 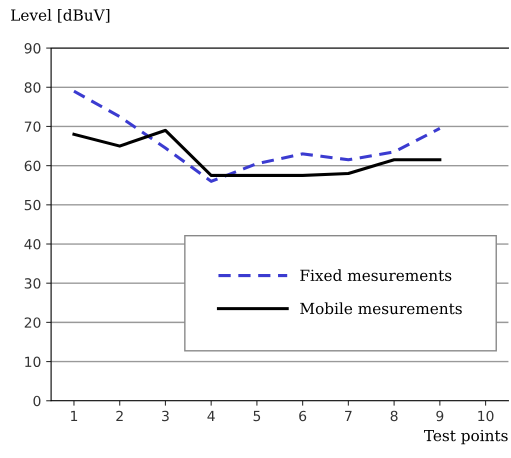 What do you see at coordinates (32, 322) in the screenshot?
I see `y-tick-label: 20` at bounding box center [32, 322].